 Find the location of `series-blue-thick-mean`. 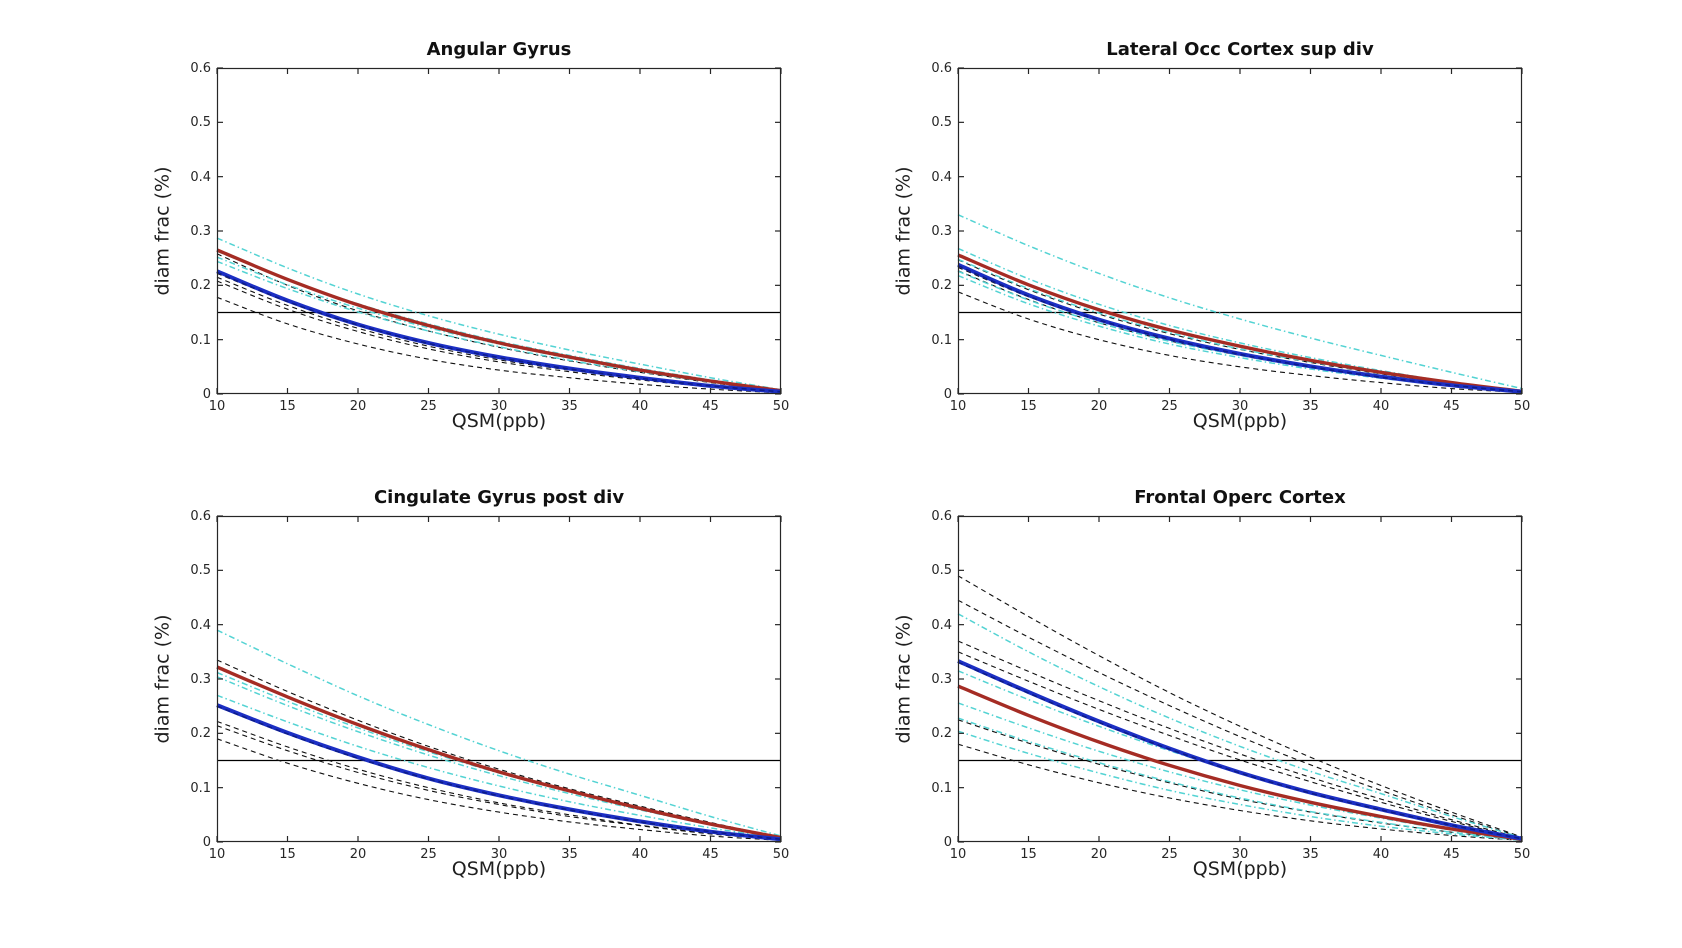

series-blue-thick-mean is located at coordinates (1240, 328).